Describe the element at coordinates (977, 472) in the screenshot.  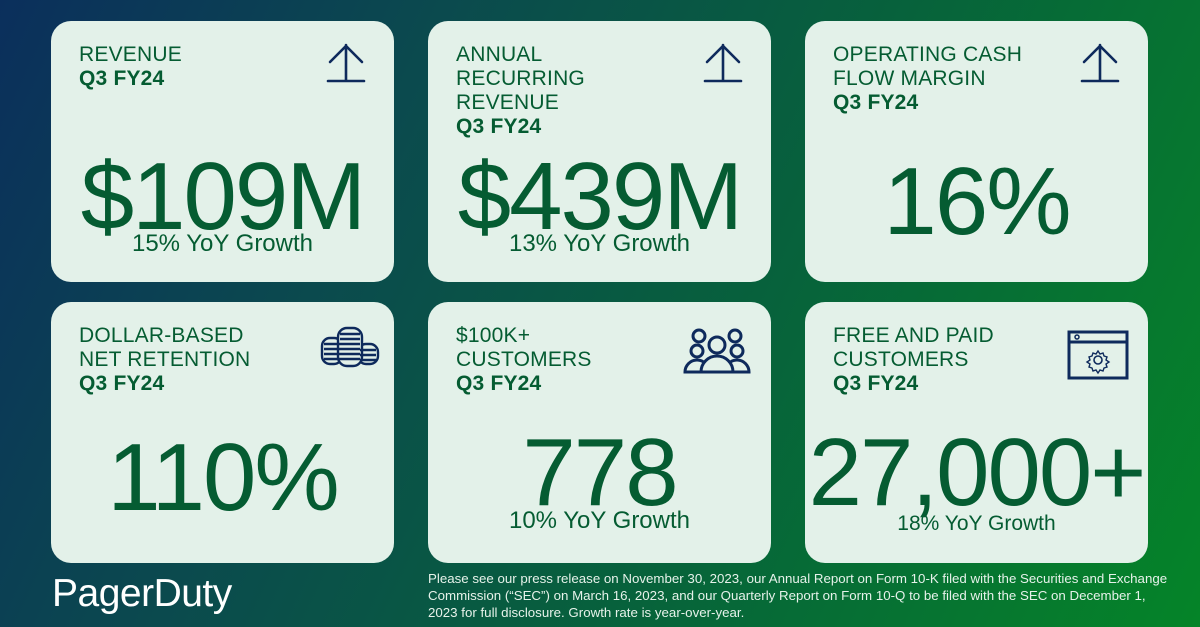
I see `metric-value: 27,000+` at that location.